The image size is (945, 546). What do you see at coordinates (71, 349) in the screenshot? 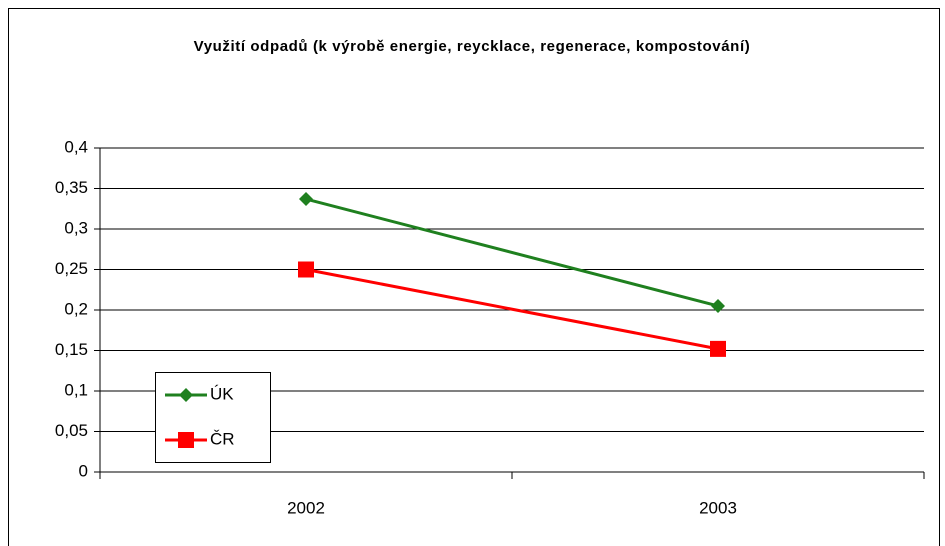
I see `y-tick-label: 0,15` at bounding box center [71, 349].